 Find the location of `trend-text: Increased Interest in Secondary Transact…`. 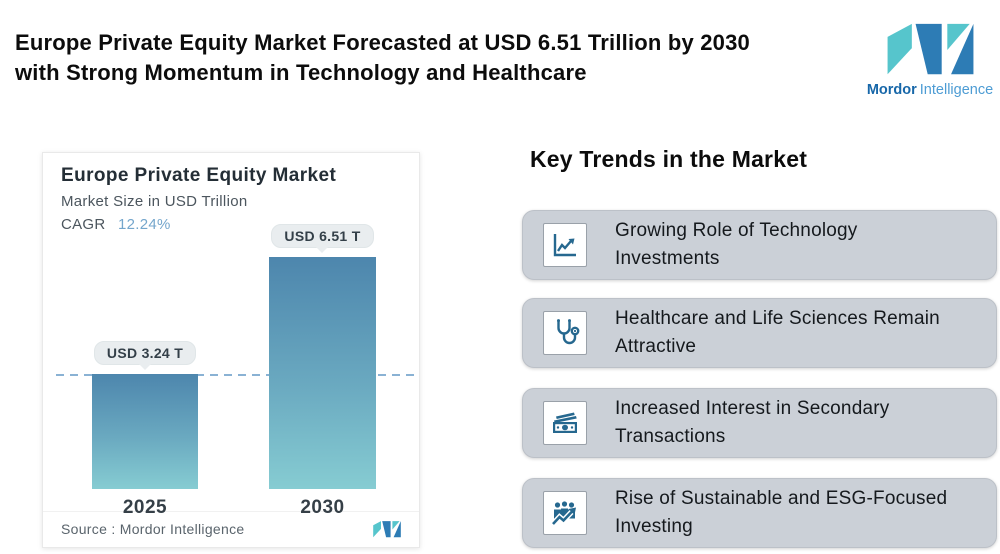

trend-text: Increased Interest in Secondary Transact… is located at coordinates (752, 423).